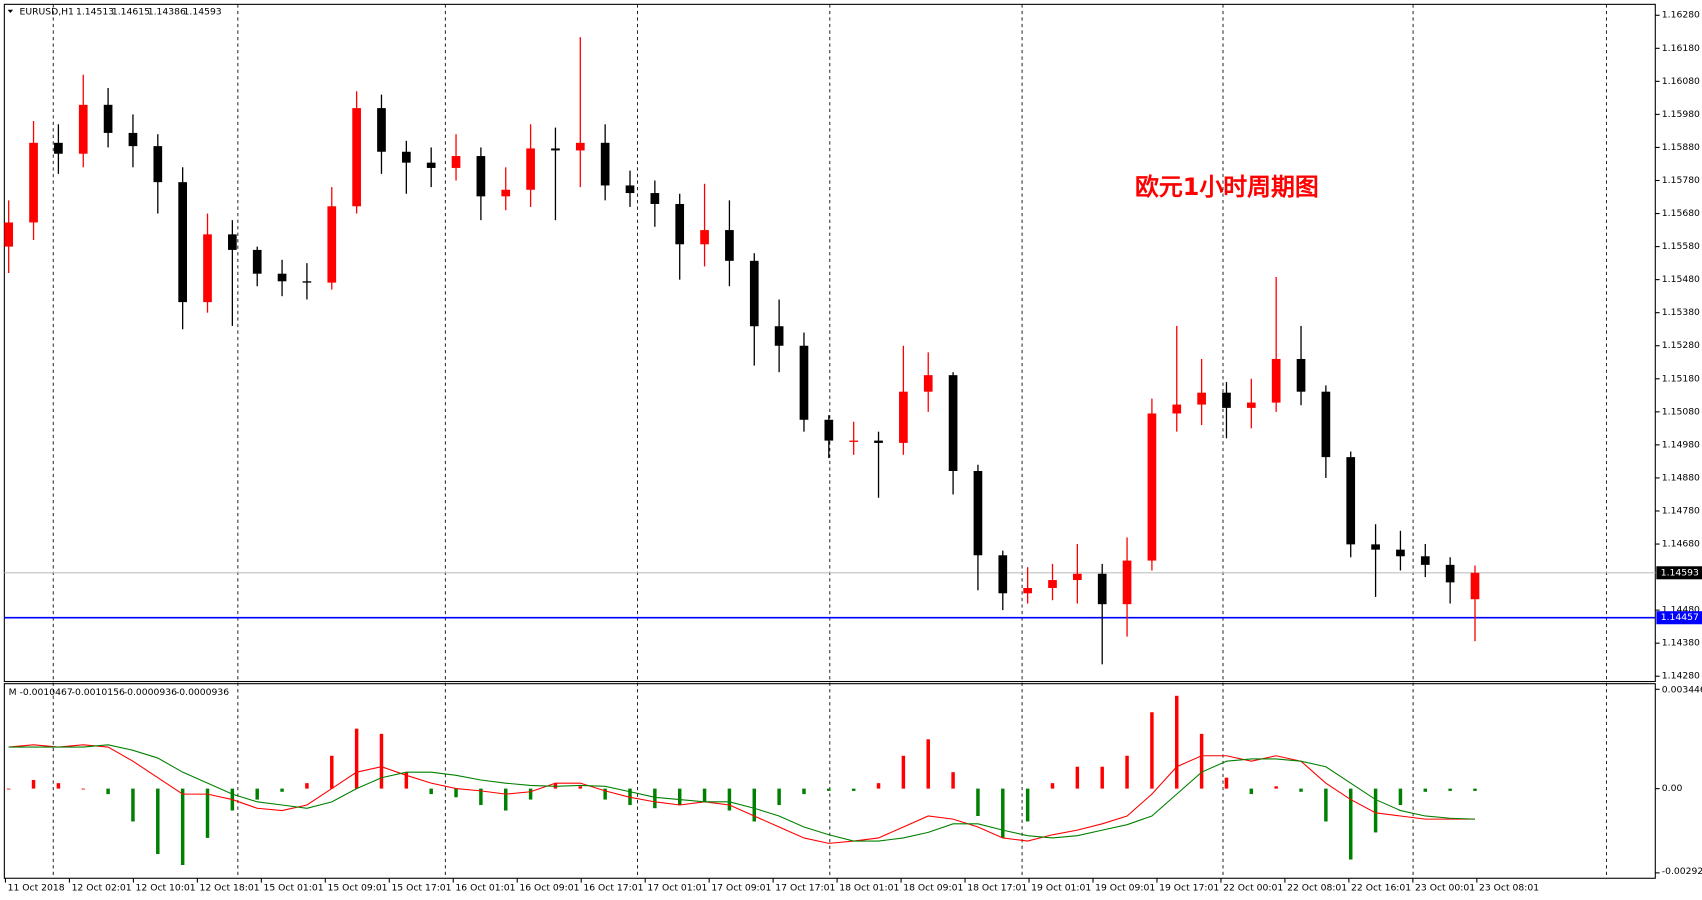  What do you see at coordinates (1681, 279) in the screenshot?
I see `y-tick-label: 1.15480` at bounding box center [1681, 279].